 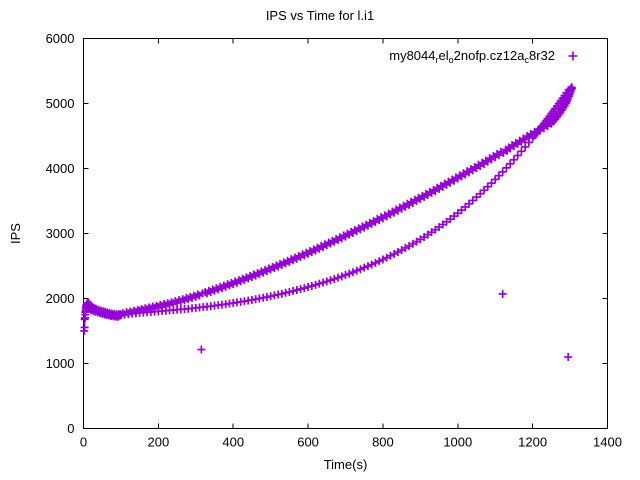 What do you see at coordinates (159, 442) in the screenshot?
I see `x-tick-label-200: 200` at bounding box center [159, 442].